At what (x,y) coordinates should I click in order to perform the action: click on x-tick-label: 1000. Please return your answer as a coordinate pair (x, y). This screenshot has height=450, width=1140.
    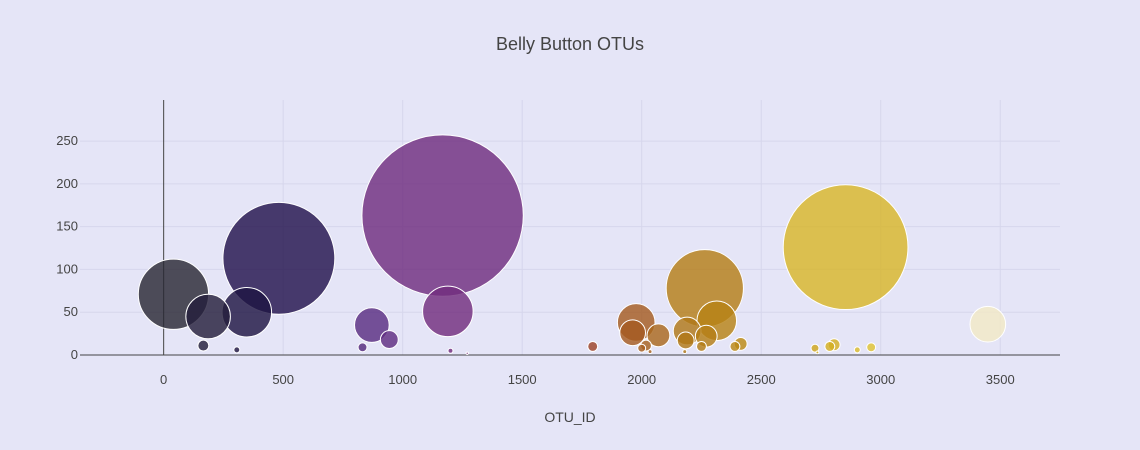
    Looking at the image, I should click on (402, 379).